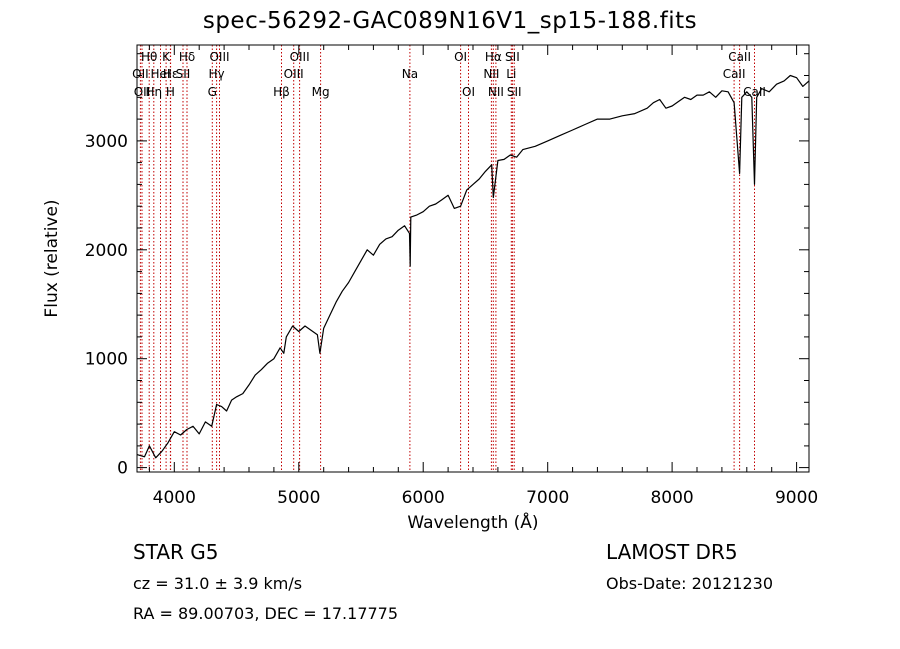 This screenshot has height=649, width=900. Describe the element at coordinates (106, 251) in the screenshot. I see `y-tick-label: 2000` at that location.